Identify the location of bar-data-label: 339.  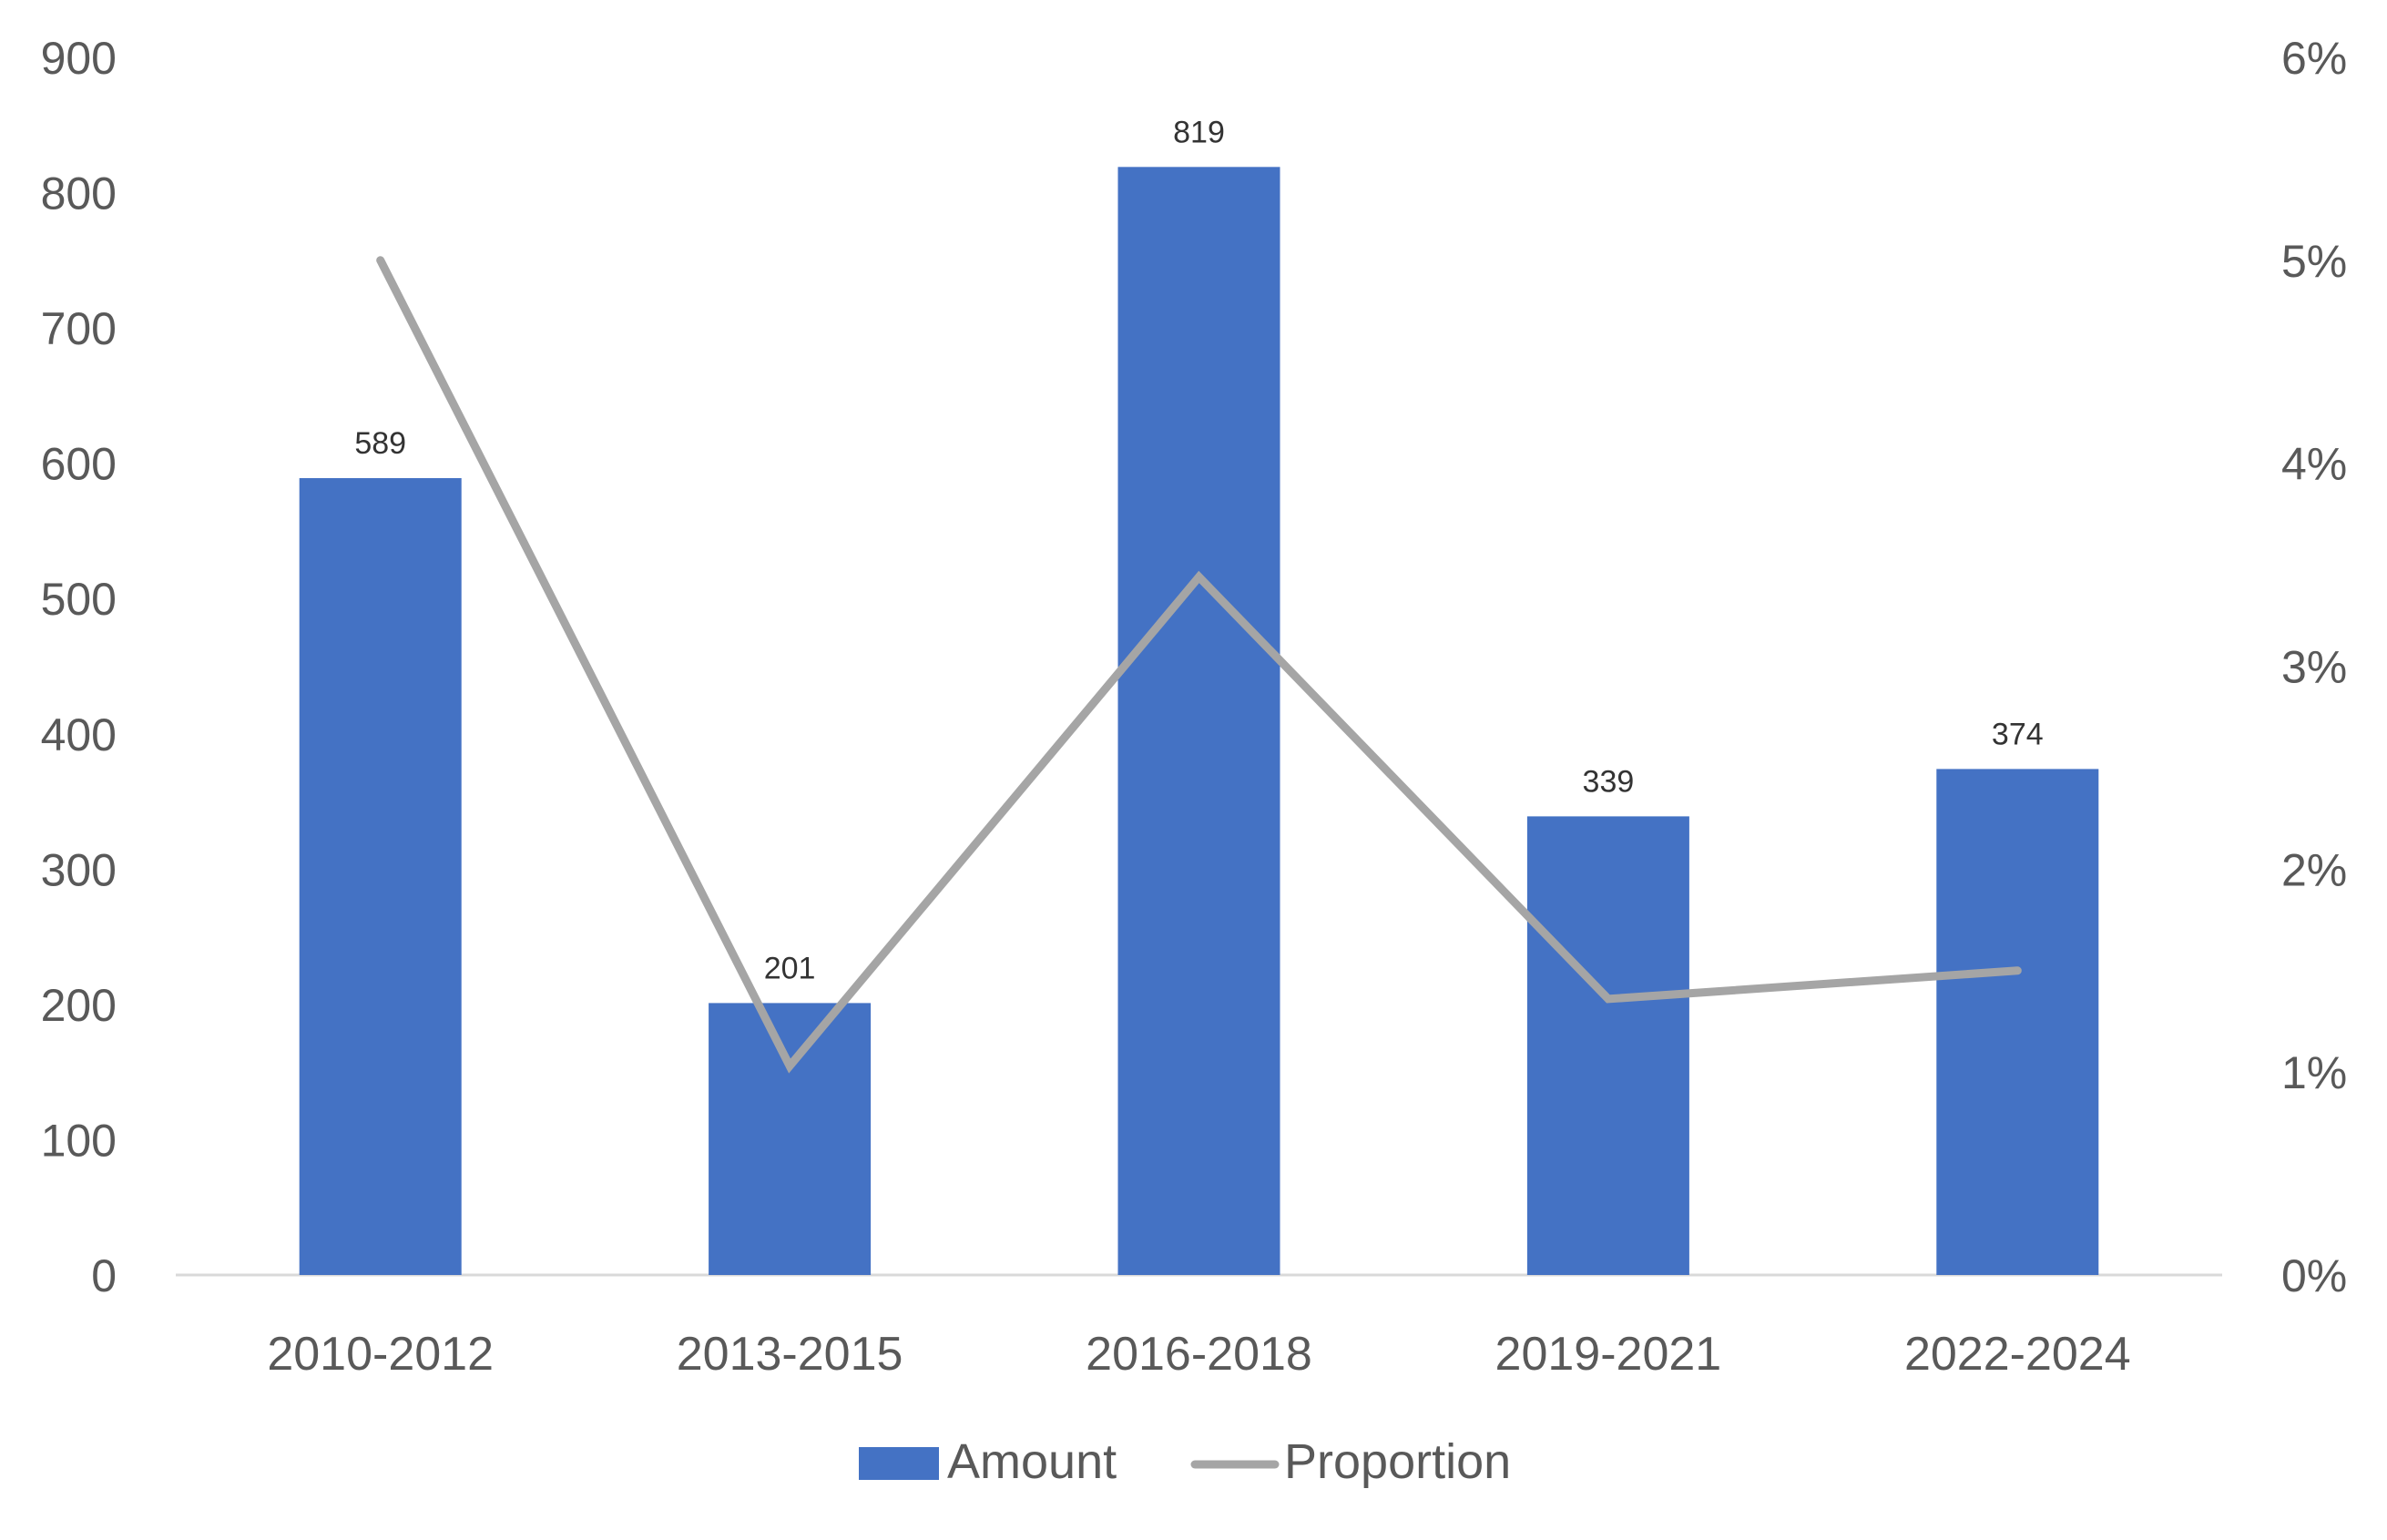
(1609, 781).